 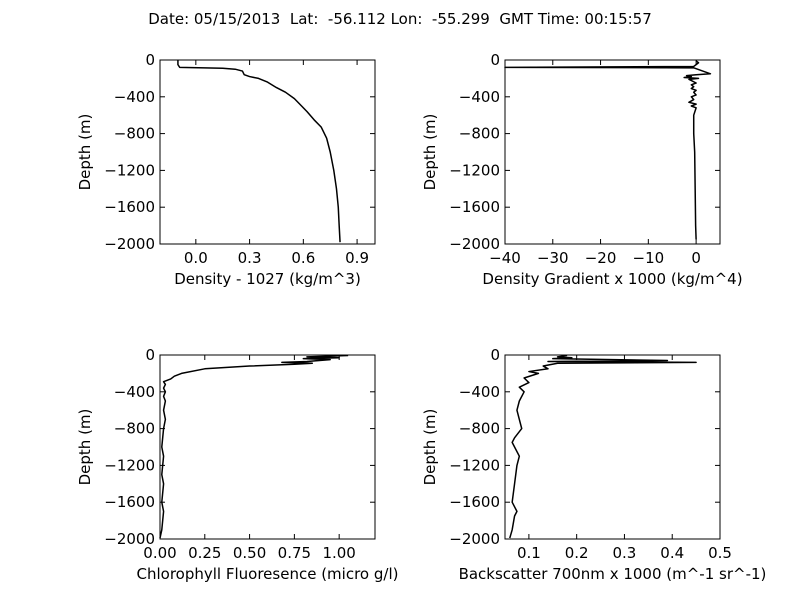 What do you see at coordinates (159, 553) in the screenshot?
I see `x-tick-label: 0.00` at bounding box center [159, 553].